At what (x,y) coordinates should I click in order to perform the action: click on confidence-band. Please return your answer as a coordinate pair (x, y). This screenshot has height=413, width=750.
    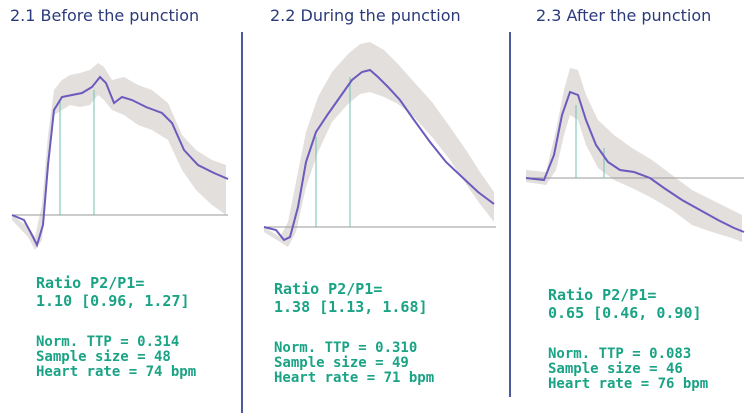
    Looking at the image, I should click on (634, 155).